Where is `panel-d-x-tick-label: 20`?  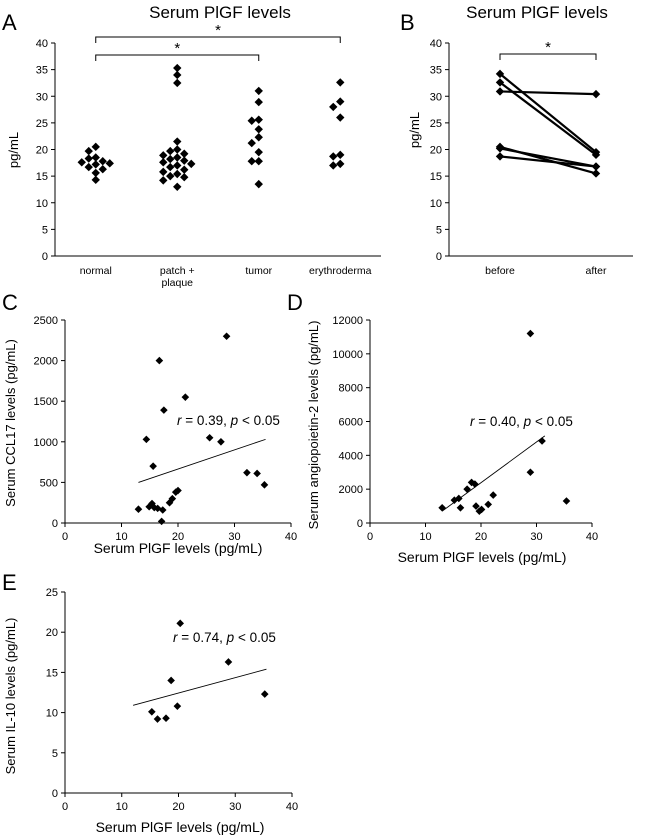 panel-d-x-tick-label: 20 is located at coordinates (481, 537).